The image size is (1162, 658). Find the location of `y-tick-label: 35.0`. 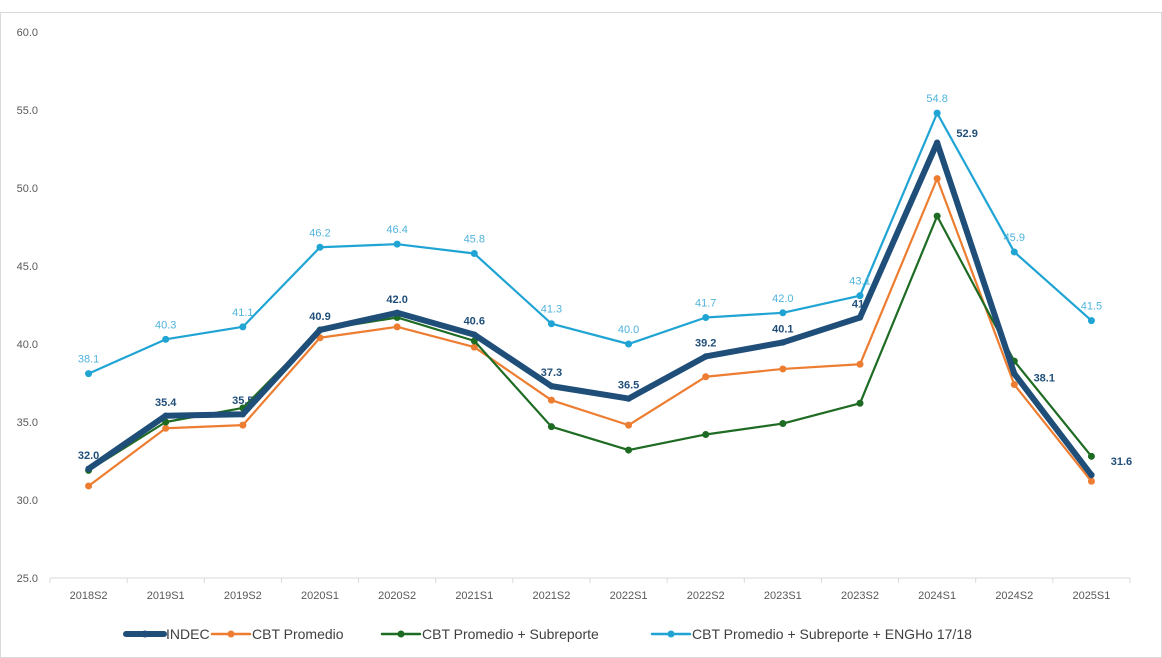

y-tick-label: 35.0 is located at coordinates (27, 423).